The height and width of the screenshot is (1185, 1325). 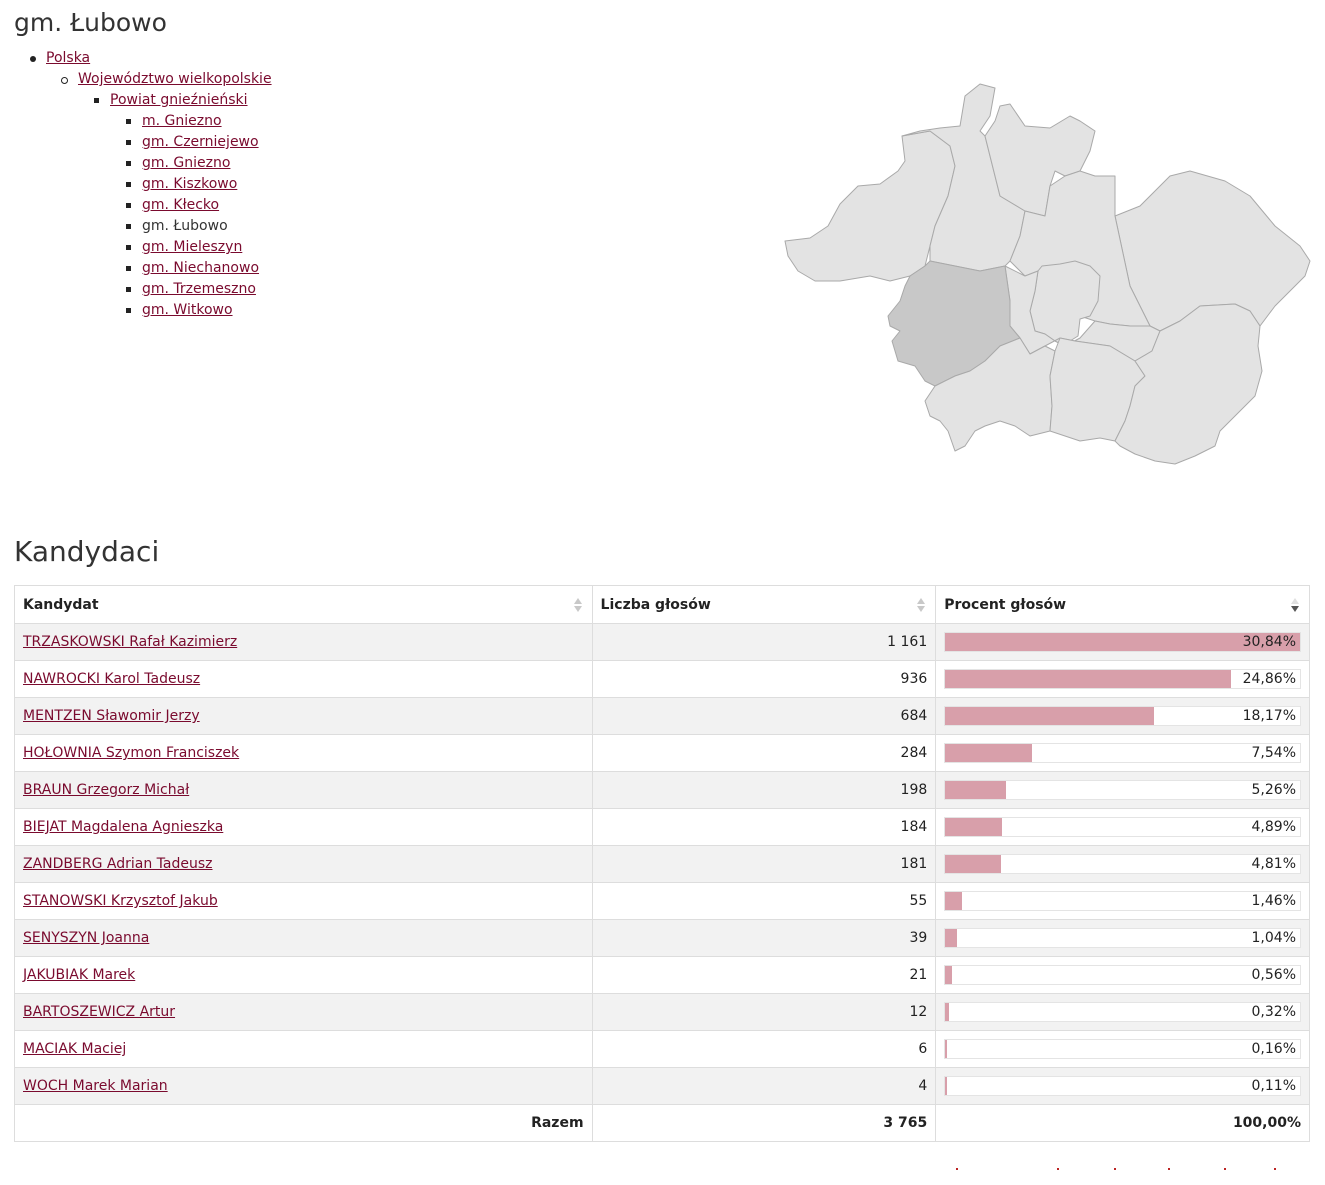 I want to click on header-percent: Procent głosów, so click(x=1122, y=604).